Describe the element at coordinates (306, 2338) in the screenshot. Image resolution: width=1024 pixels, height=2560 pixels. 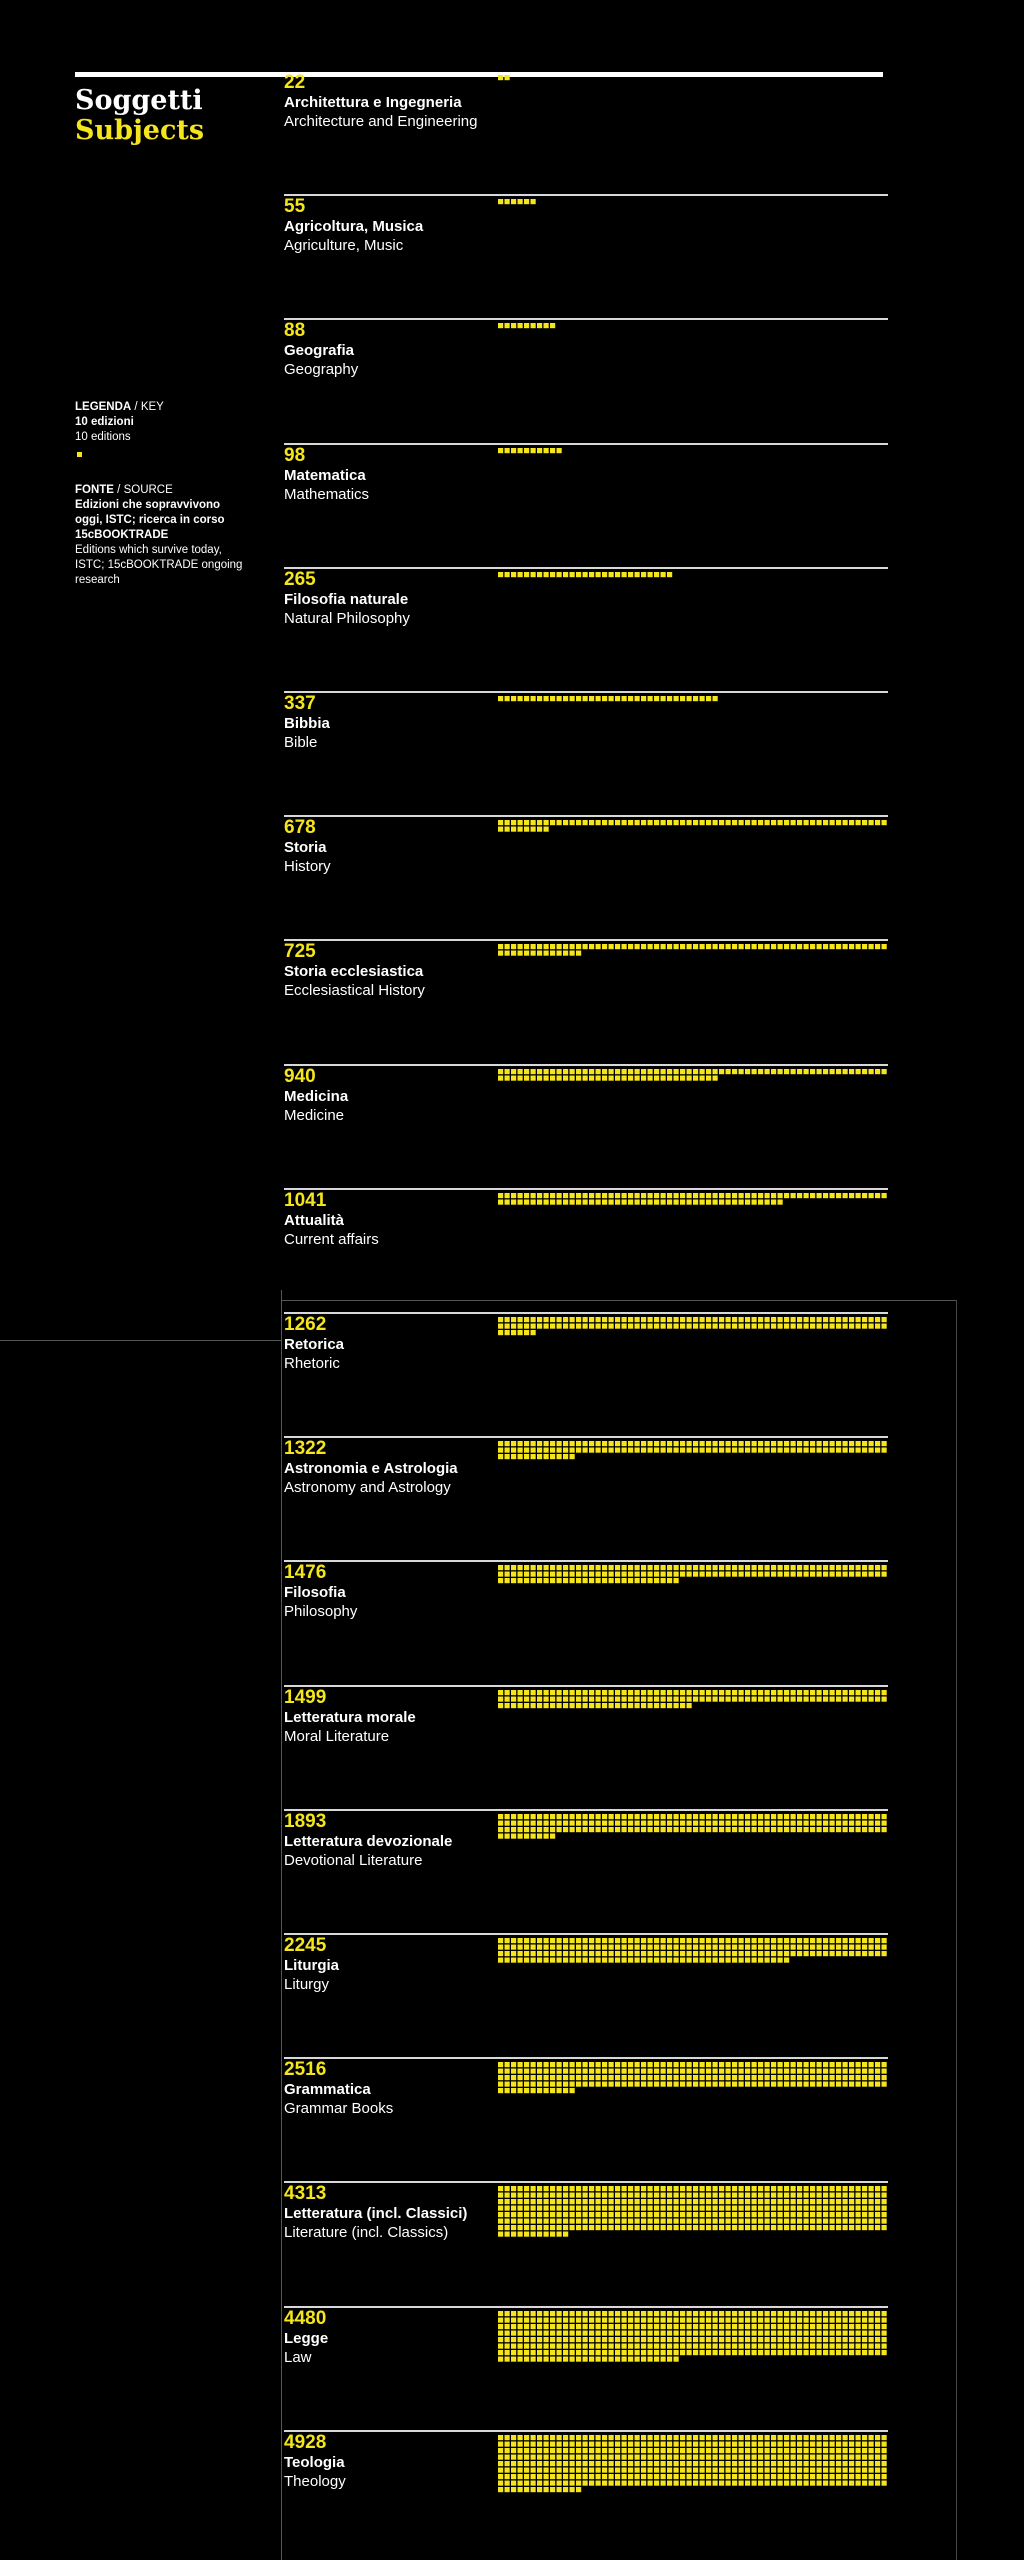
I see `subject-label-italian: Legge` at that location.